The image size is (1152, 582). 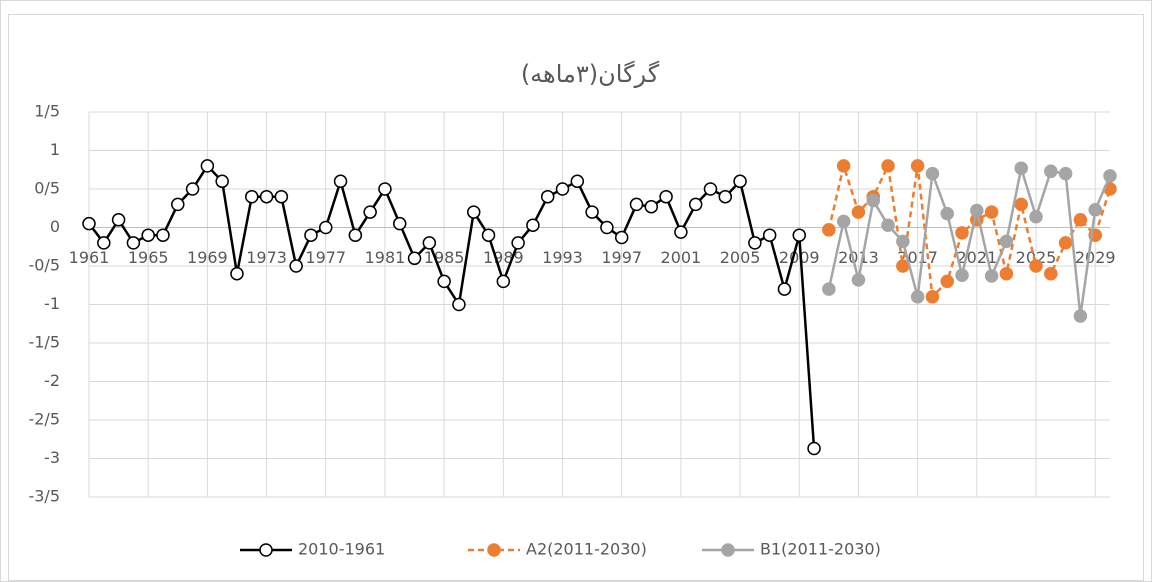 What do you see at coordinates (266, 257) in the screenshot?
I see `x-tick-label: 1973` at bounding box center [266, 257].